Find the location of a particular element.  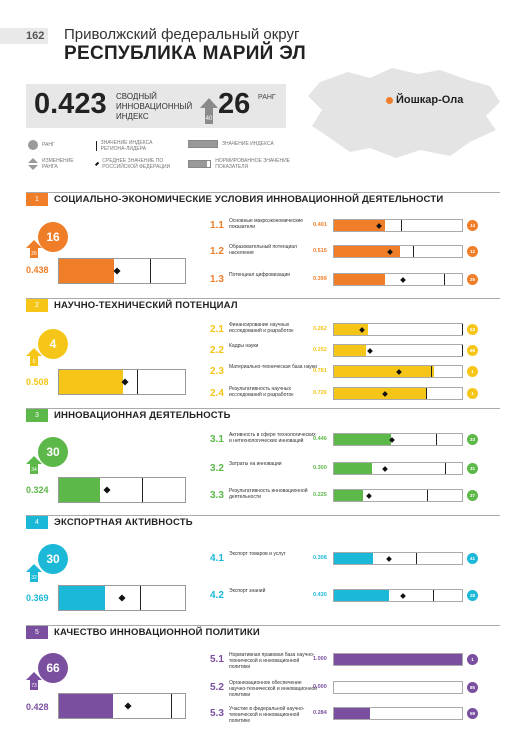

section-rank-circle: 30 is located at coordinates (53, 452).